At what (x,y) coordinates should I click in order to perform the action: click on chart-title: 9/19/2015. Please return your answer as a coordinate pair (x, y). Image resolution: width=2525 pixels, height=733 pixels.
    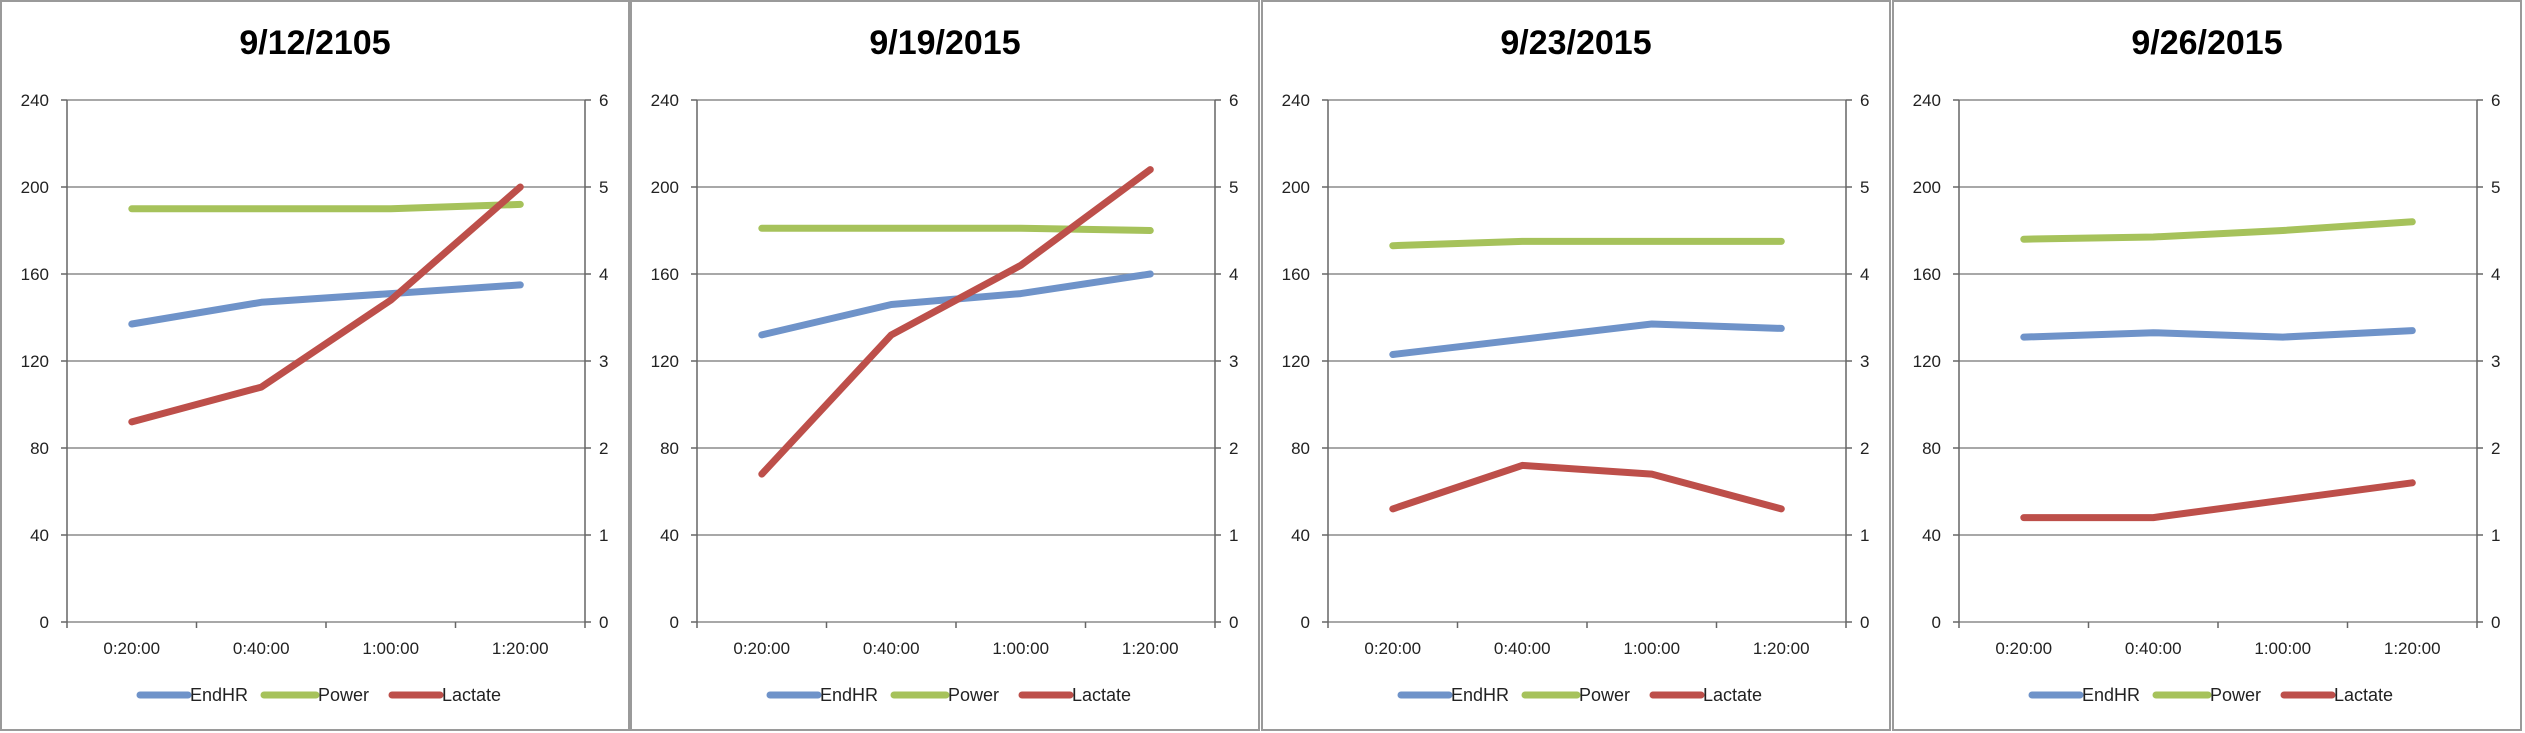
    Looking at the image, I should click on (945, 43).